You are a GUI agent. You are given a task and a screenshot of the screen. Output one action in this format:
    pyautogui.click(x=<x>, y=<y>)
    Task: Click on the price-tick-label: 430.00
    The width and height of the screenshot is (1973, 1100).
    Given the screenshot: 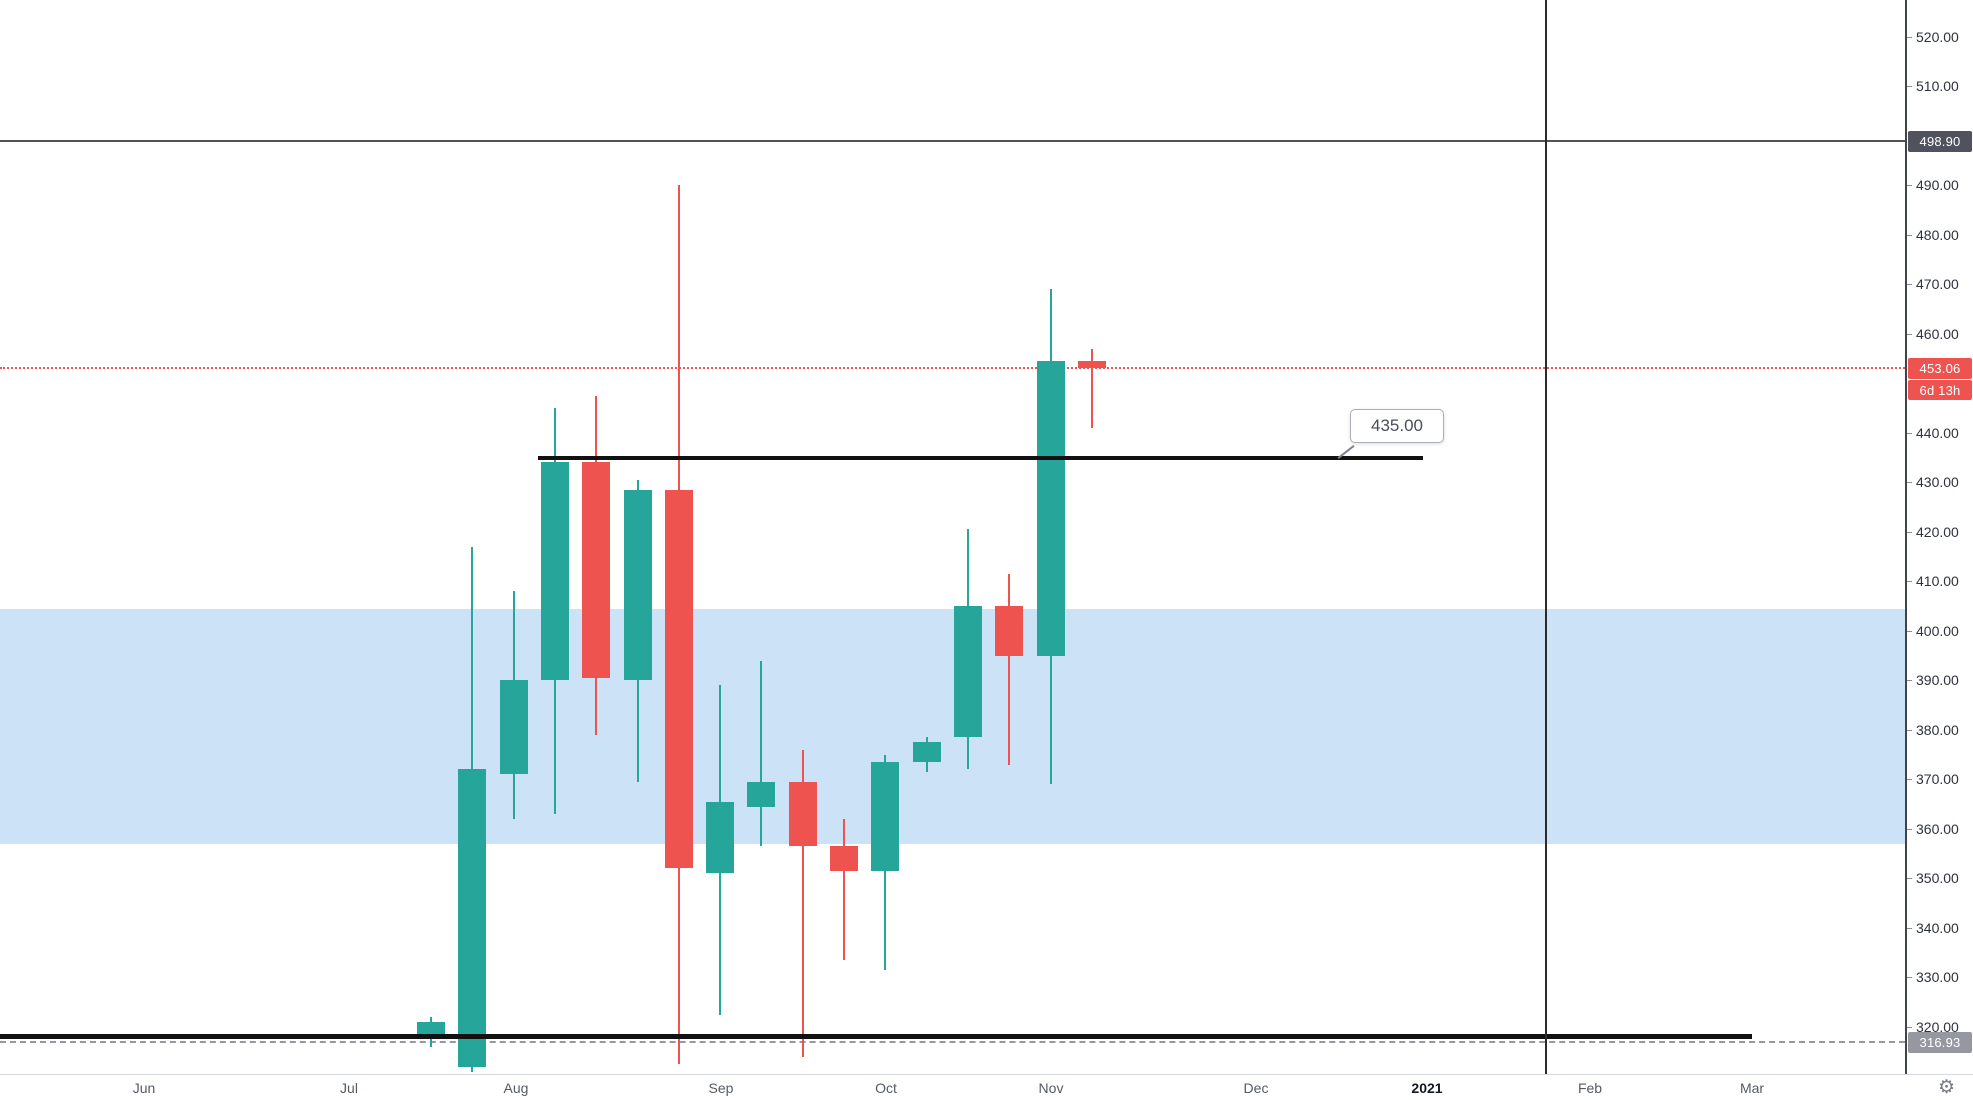 What is the action you would take?
    pyautogui.click(x=1937, y=482)
    